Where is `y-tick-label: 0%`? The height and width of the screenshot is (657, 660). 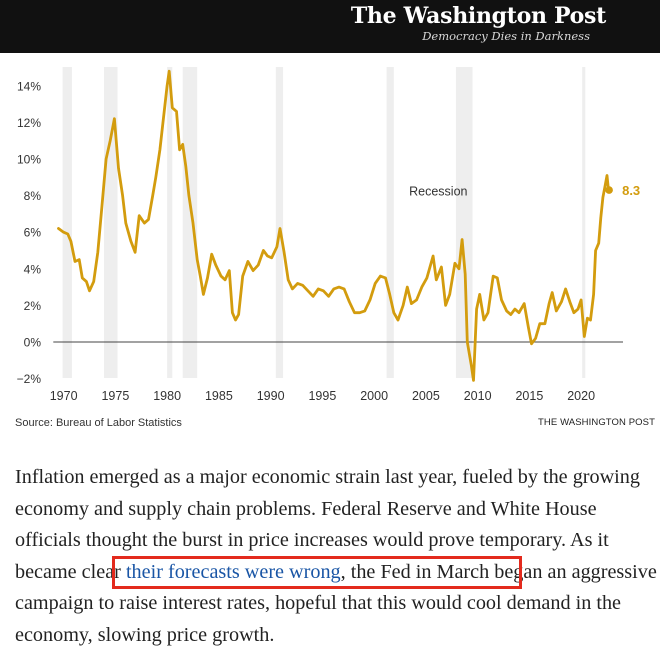 y-tick-label: 0% is located at coordinates (33, 343).